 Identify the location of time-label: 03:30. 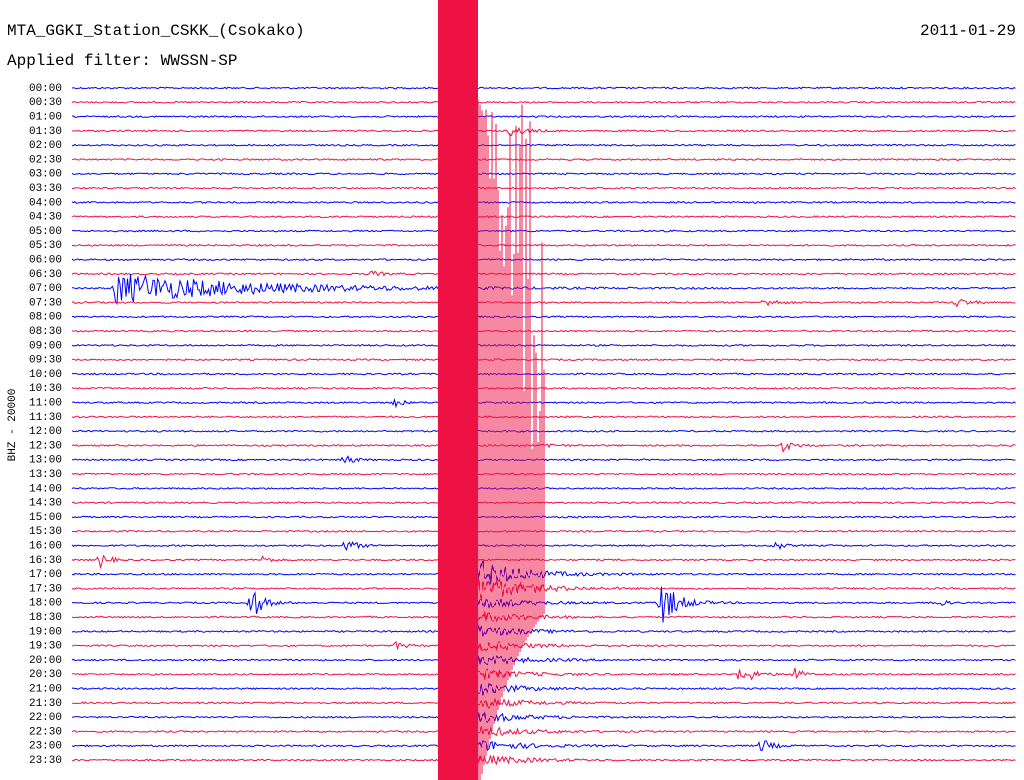
(45, 189).